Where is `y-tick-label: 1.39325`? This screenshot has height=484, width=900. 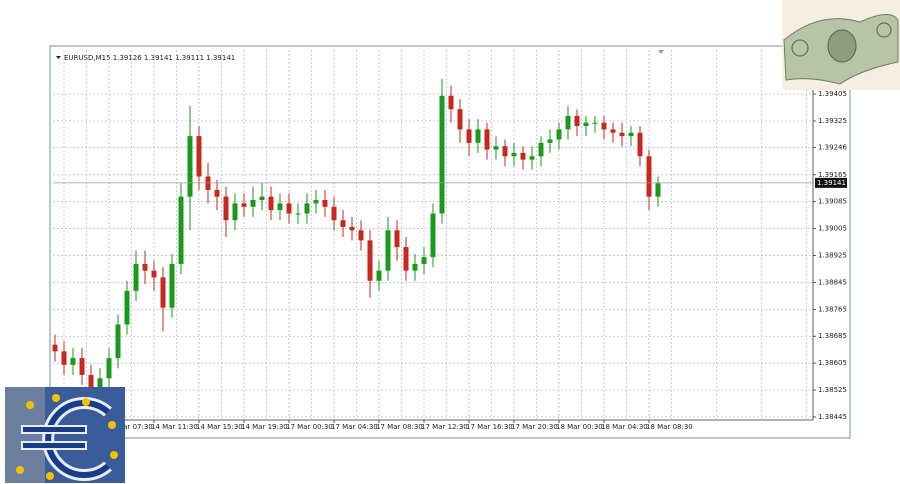 y-tick-label: 1.39325 is located at coordinates (832, 121).